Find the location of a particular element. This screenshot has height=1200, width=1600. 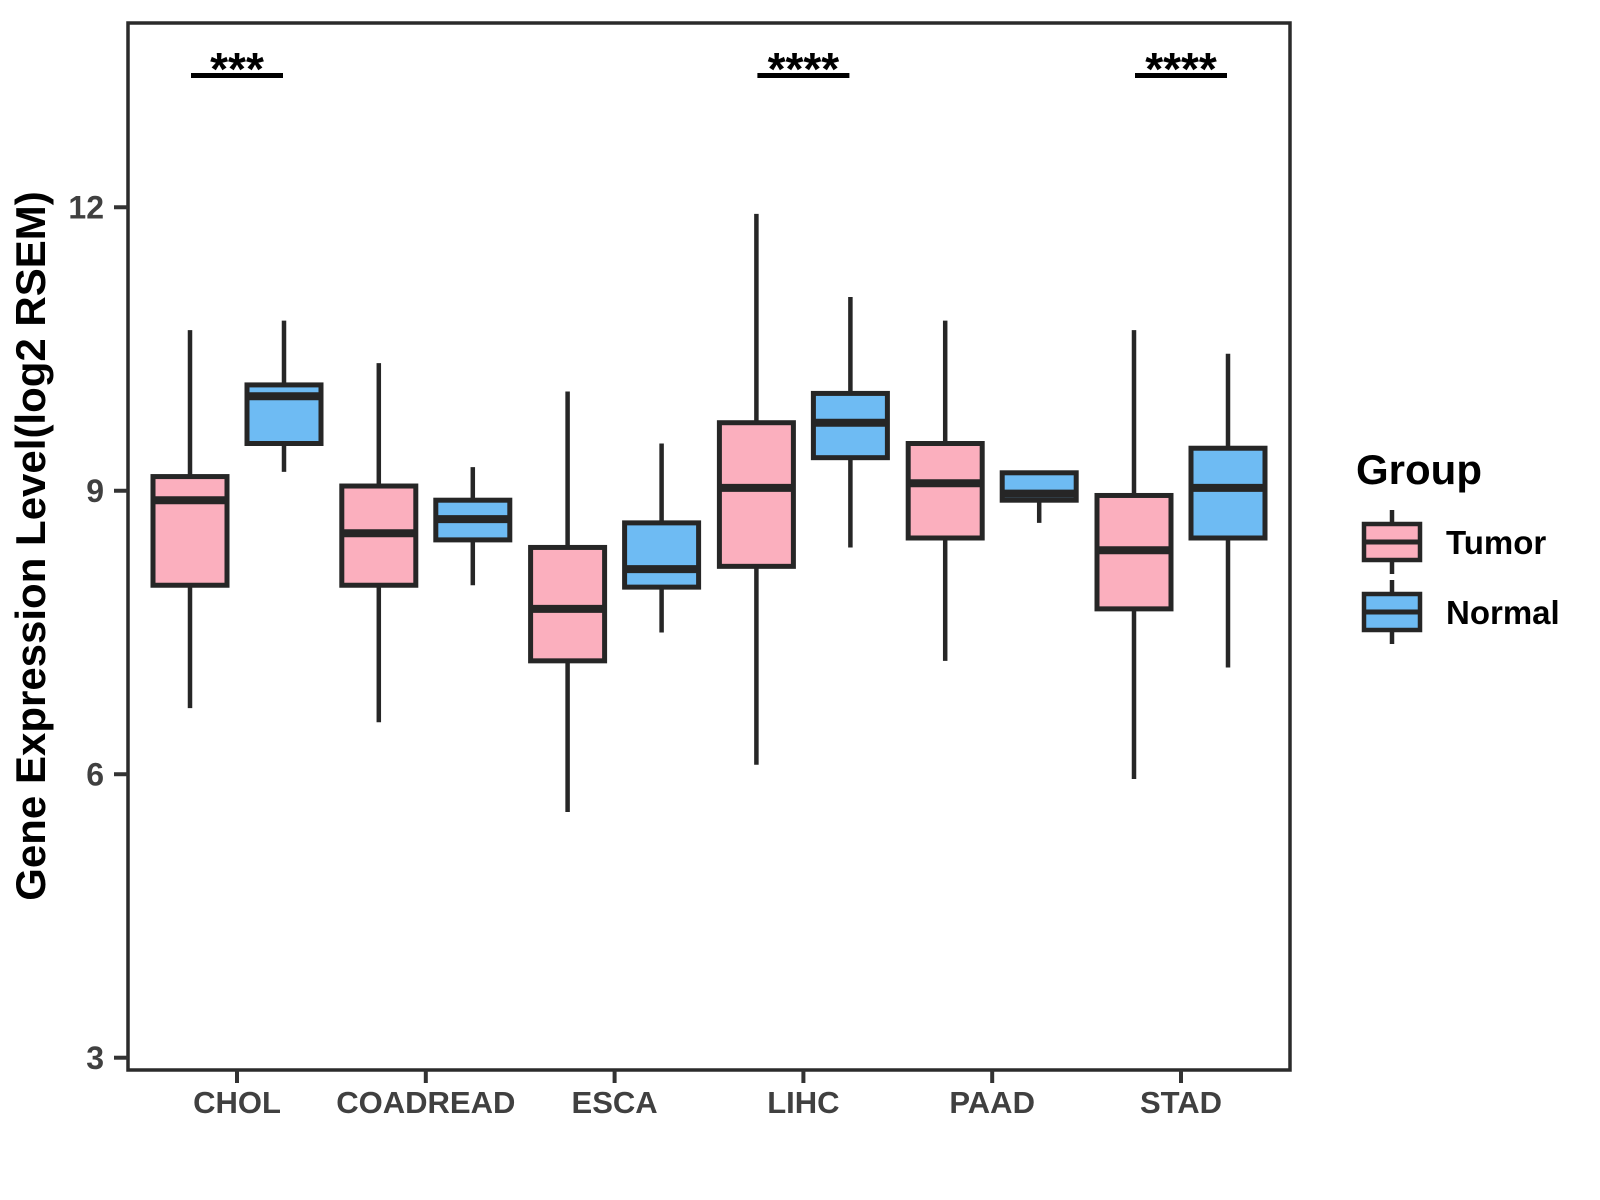

x-tick-label: LIHC is located at coordinates (803, 1102).